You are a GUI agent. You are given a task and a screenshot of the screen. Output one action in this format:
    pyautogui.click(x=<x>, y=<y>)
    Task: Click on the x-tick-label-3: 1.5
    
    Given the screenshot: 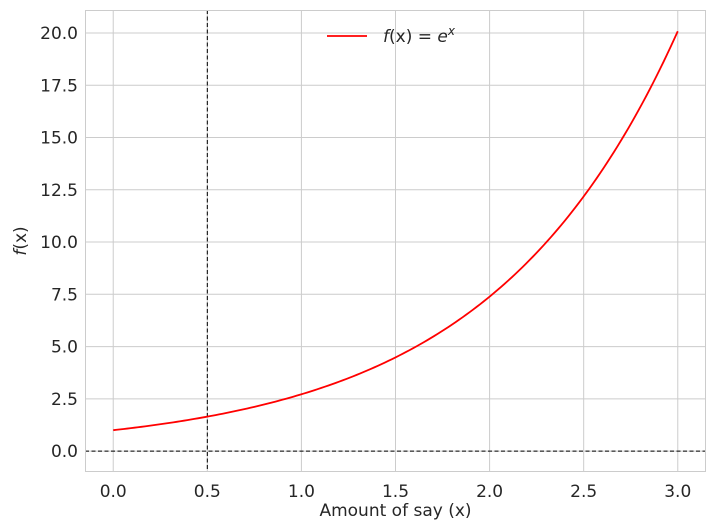 What is the action you would take?
    pyautogui.click(x=395, y=492)
    